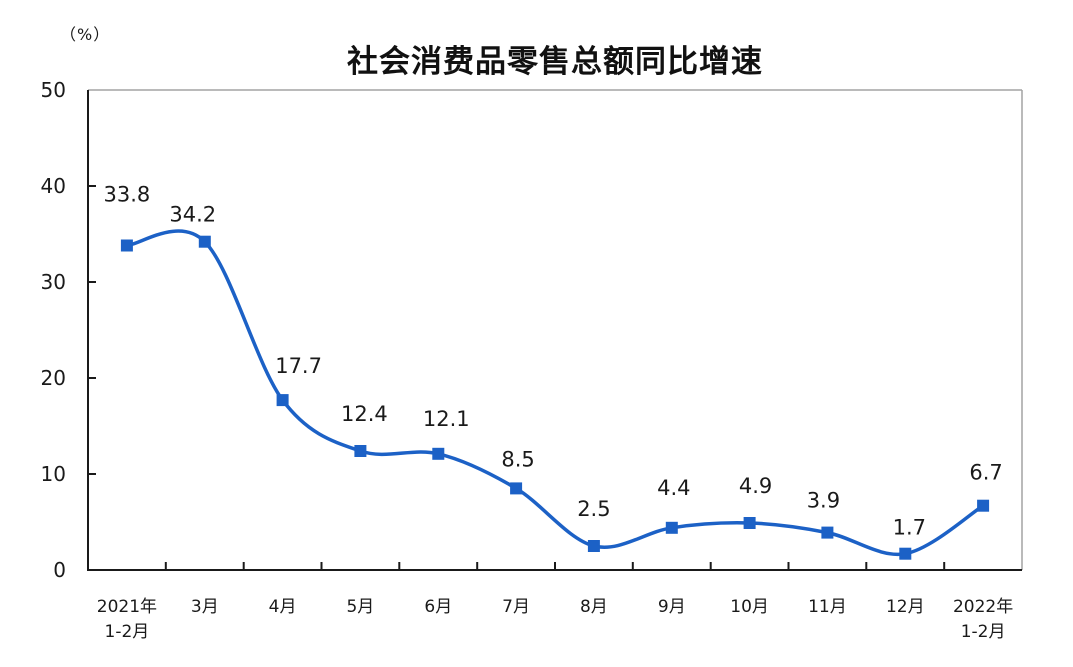 The image size is (1073, 667). What do you see at coordinates (438, 607) in the screenshot?
I see `x-axis-category-label: 6月` at bounding box center [438, 607].